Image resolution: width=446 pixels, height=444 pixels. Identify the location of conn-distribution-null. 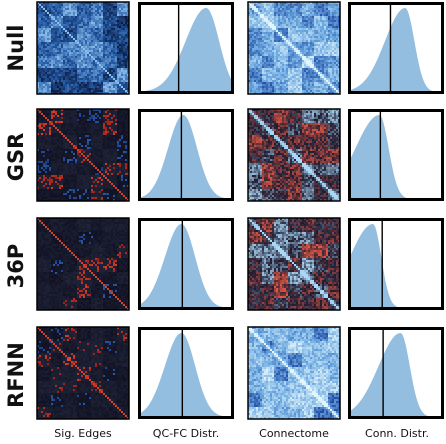
(396, 48).